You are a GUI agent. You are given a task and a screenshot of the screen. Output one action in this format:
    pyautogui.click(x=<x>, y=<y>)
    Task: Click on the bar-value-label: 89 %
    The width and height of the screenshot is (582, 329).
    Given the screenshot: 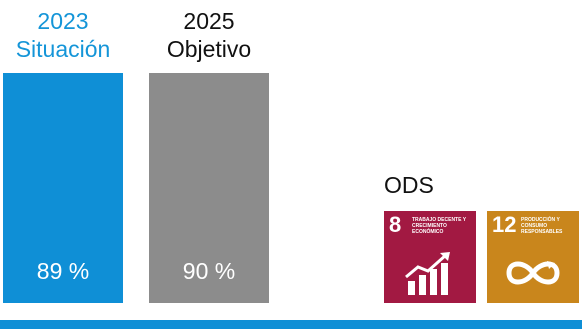 What is the action you would take?
    pyautogui.click(x=63, y=271)
    